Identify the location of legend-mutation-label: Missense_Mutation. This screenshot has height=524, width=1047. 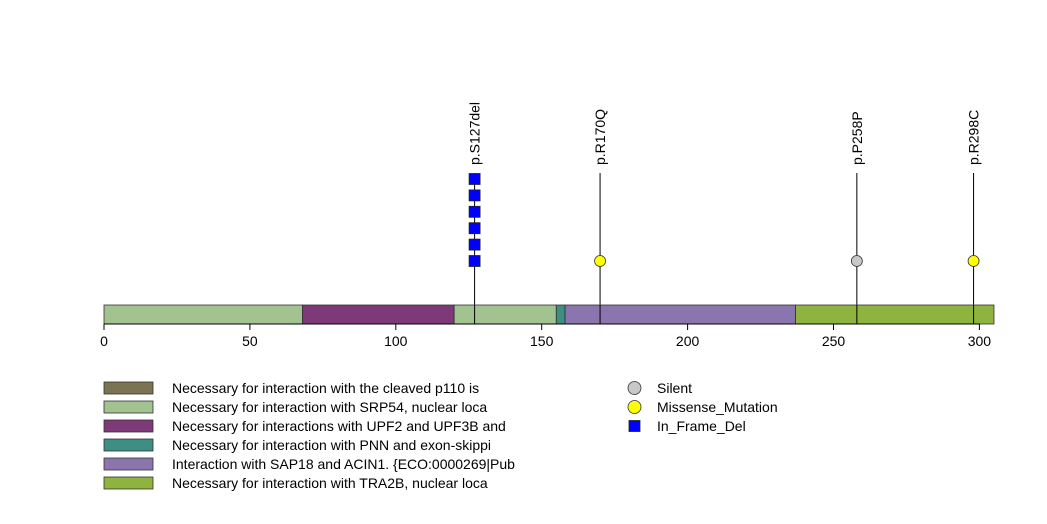
(717, 407).